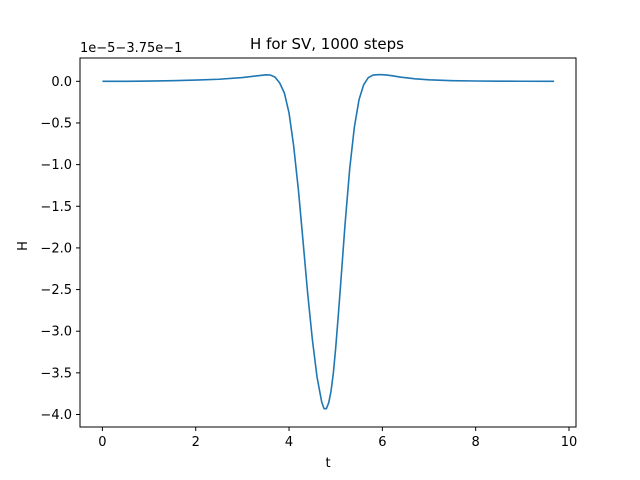 This screenshot has height=480, width=640. What do you see at coordinates (131, 48) in the screenshot?
I see `axis-offset-text: 1e−5−3.75e−1` at bounding box center [131, 48].